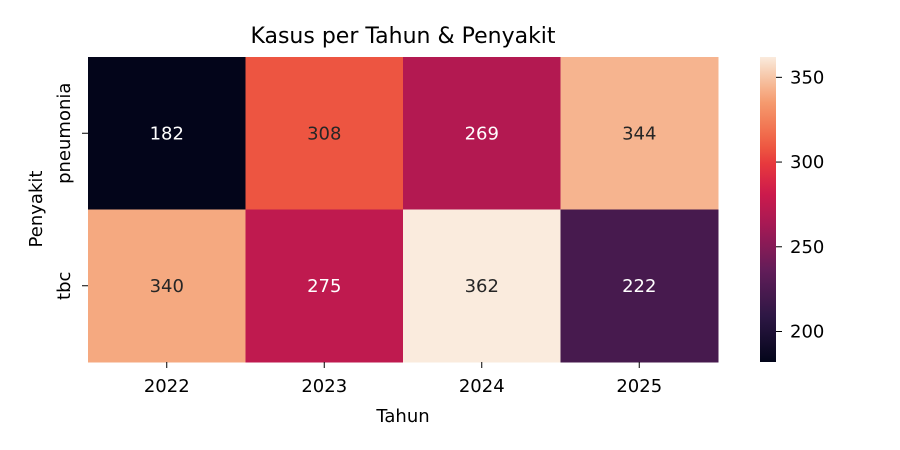 The width and height of the screenshot is (900, 450). What do you see at coordinates (807, 77) in the screenshot?
I see `colorbar-tick-label: 350` at bounding box center [807, 77].